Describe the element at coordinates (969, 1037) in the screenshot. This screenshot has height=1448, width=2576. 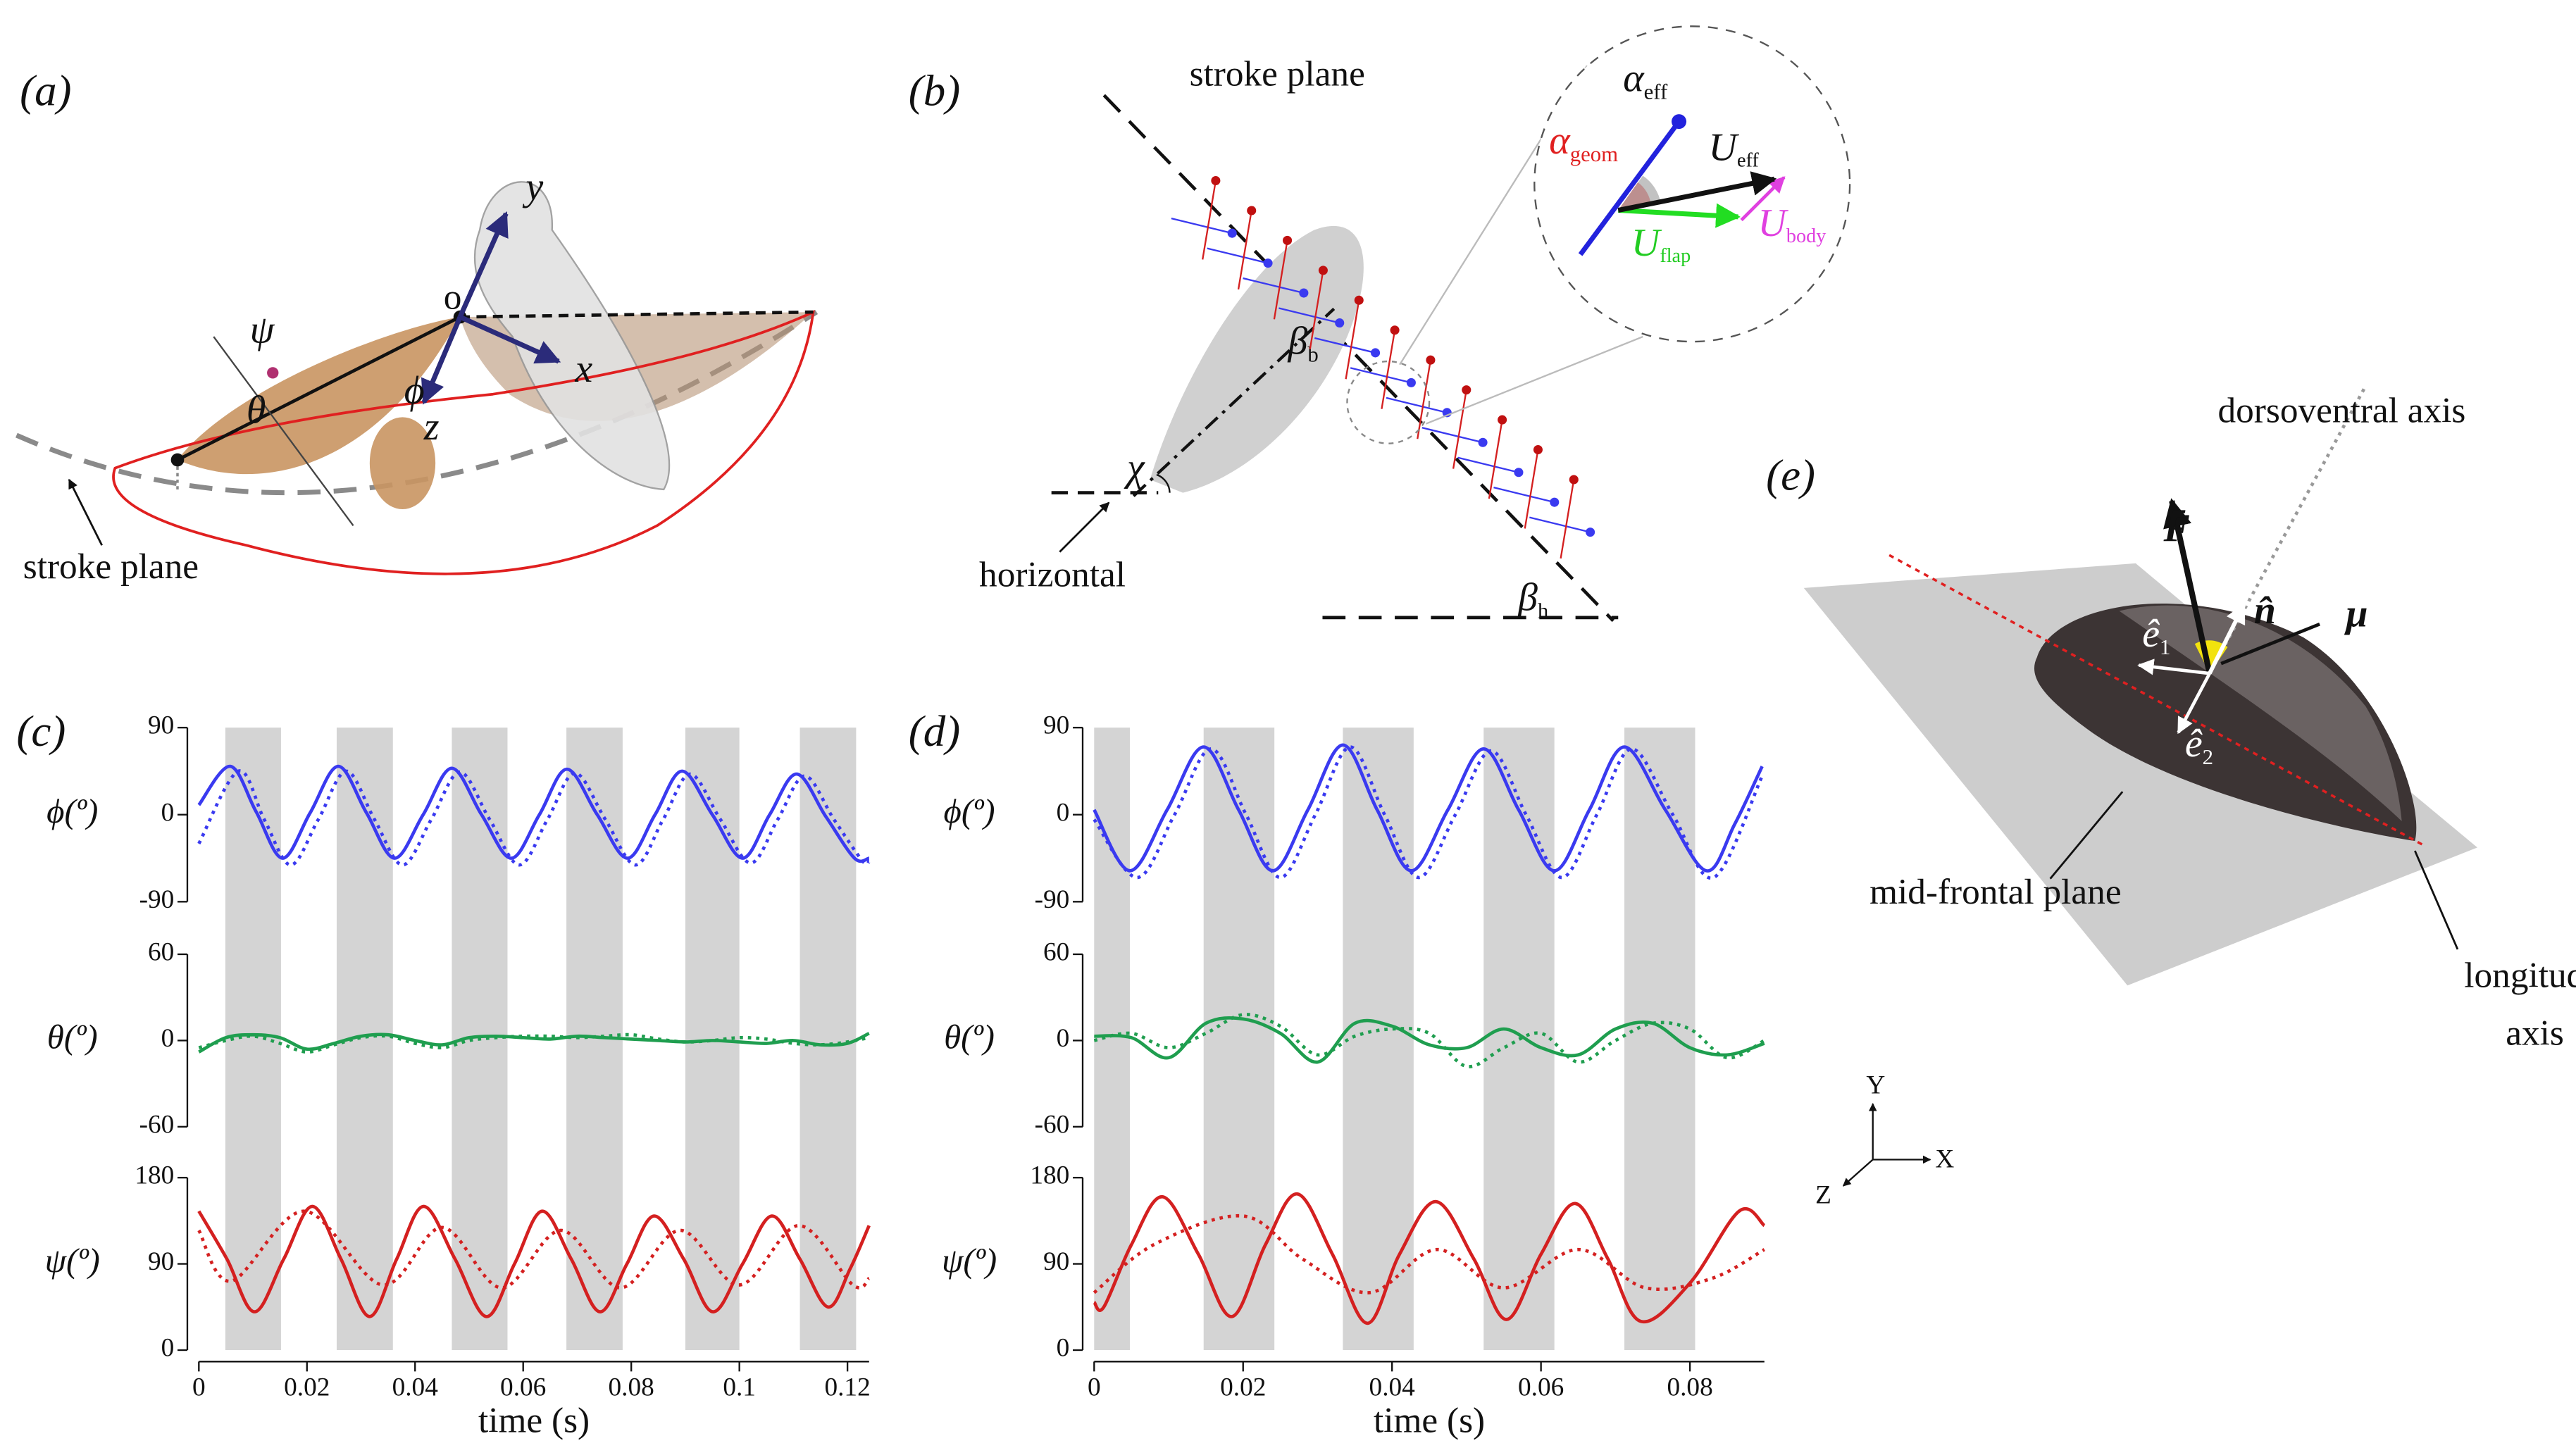
I see `label: θ(º)` at that location.